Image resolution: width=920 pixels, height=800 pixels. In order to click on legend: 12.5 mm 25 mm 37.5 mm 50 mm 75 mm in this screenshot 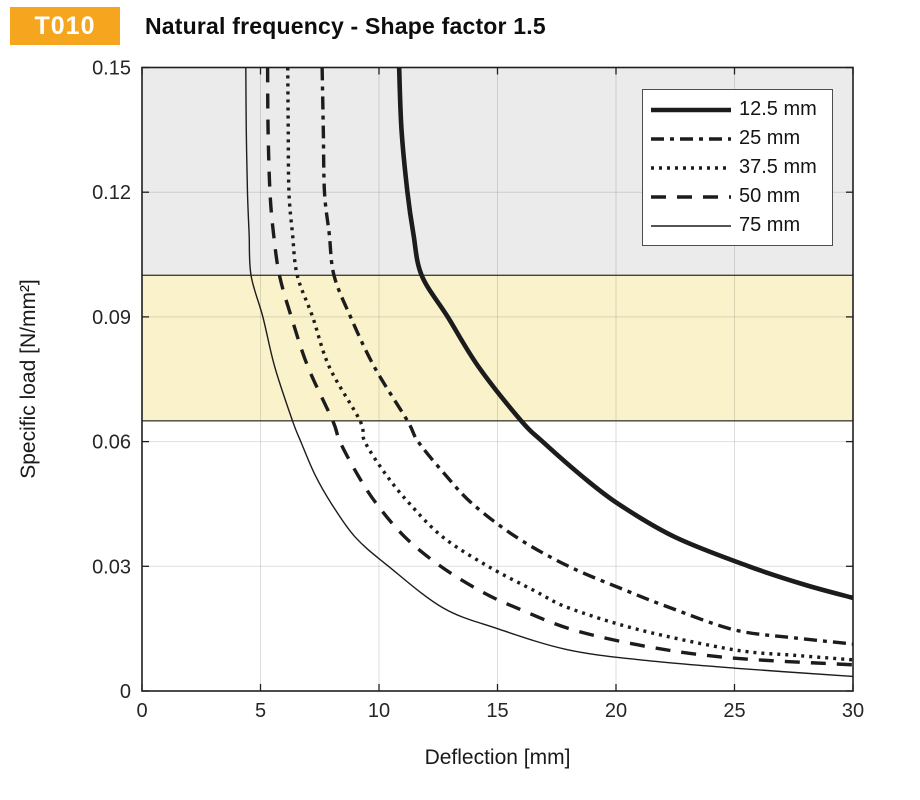, I will do `click(737, 167)`.